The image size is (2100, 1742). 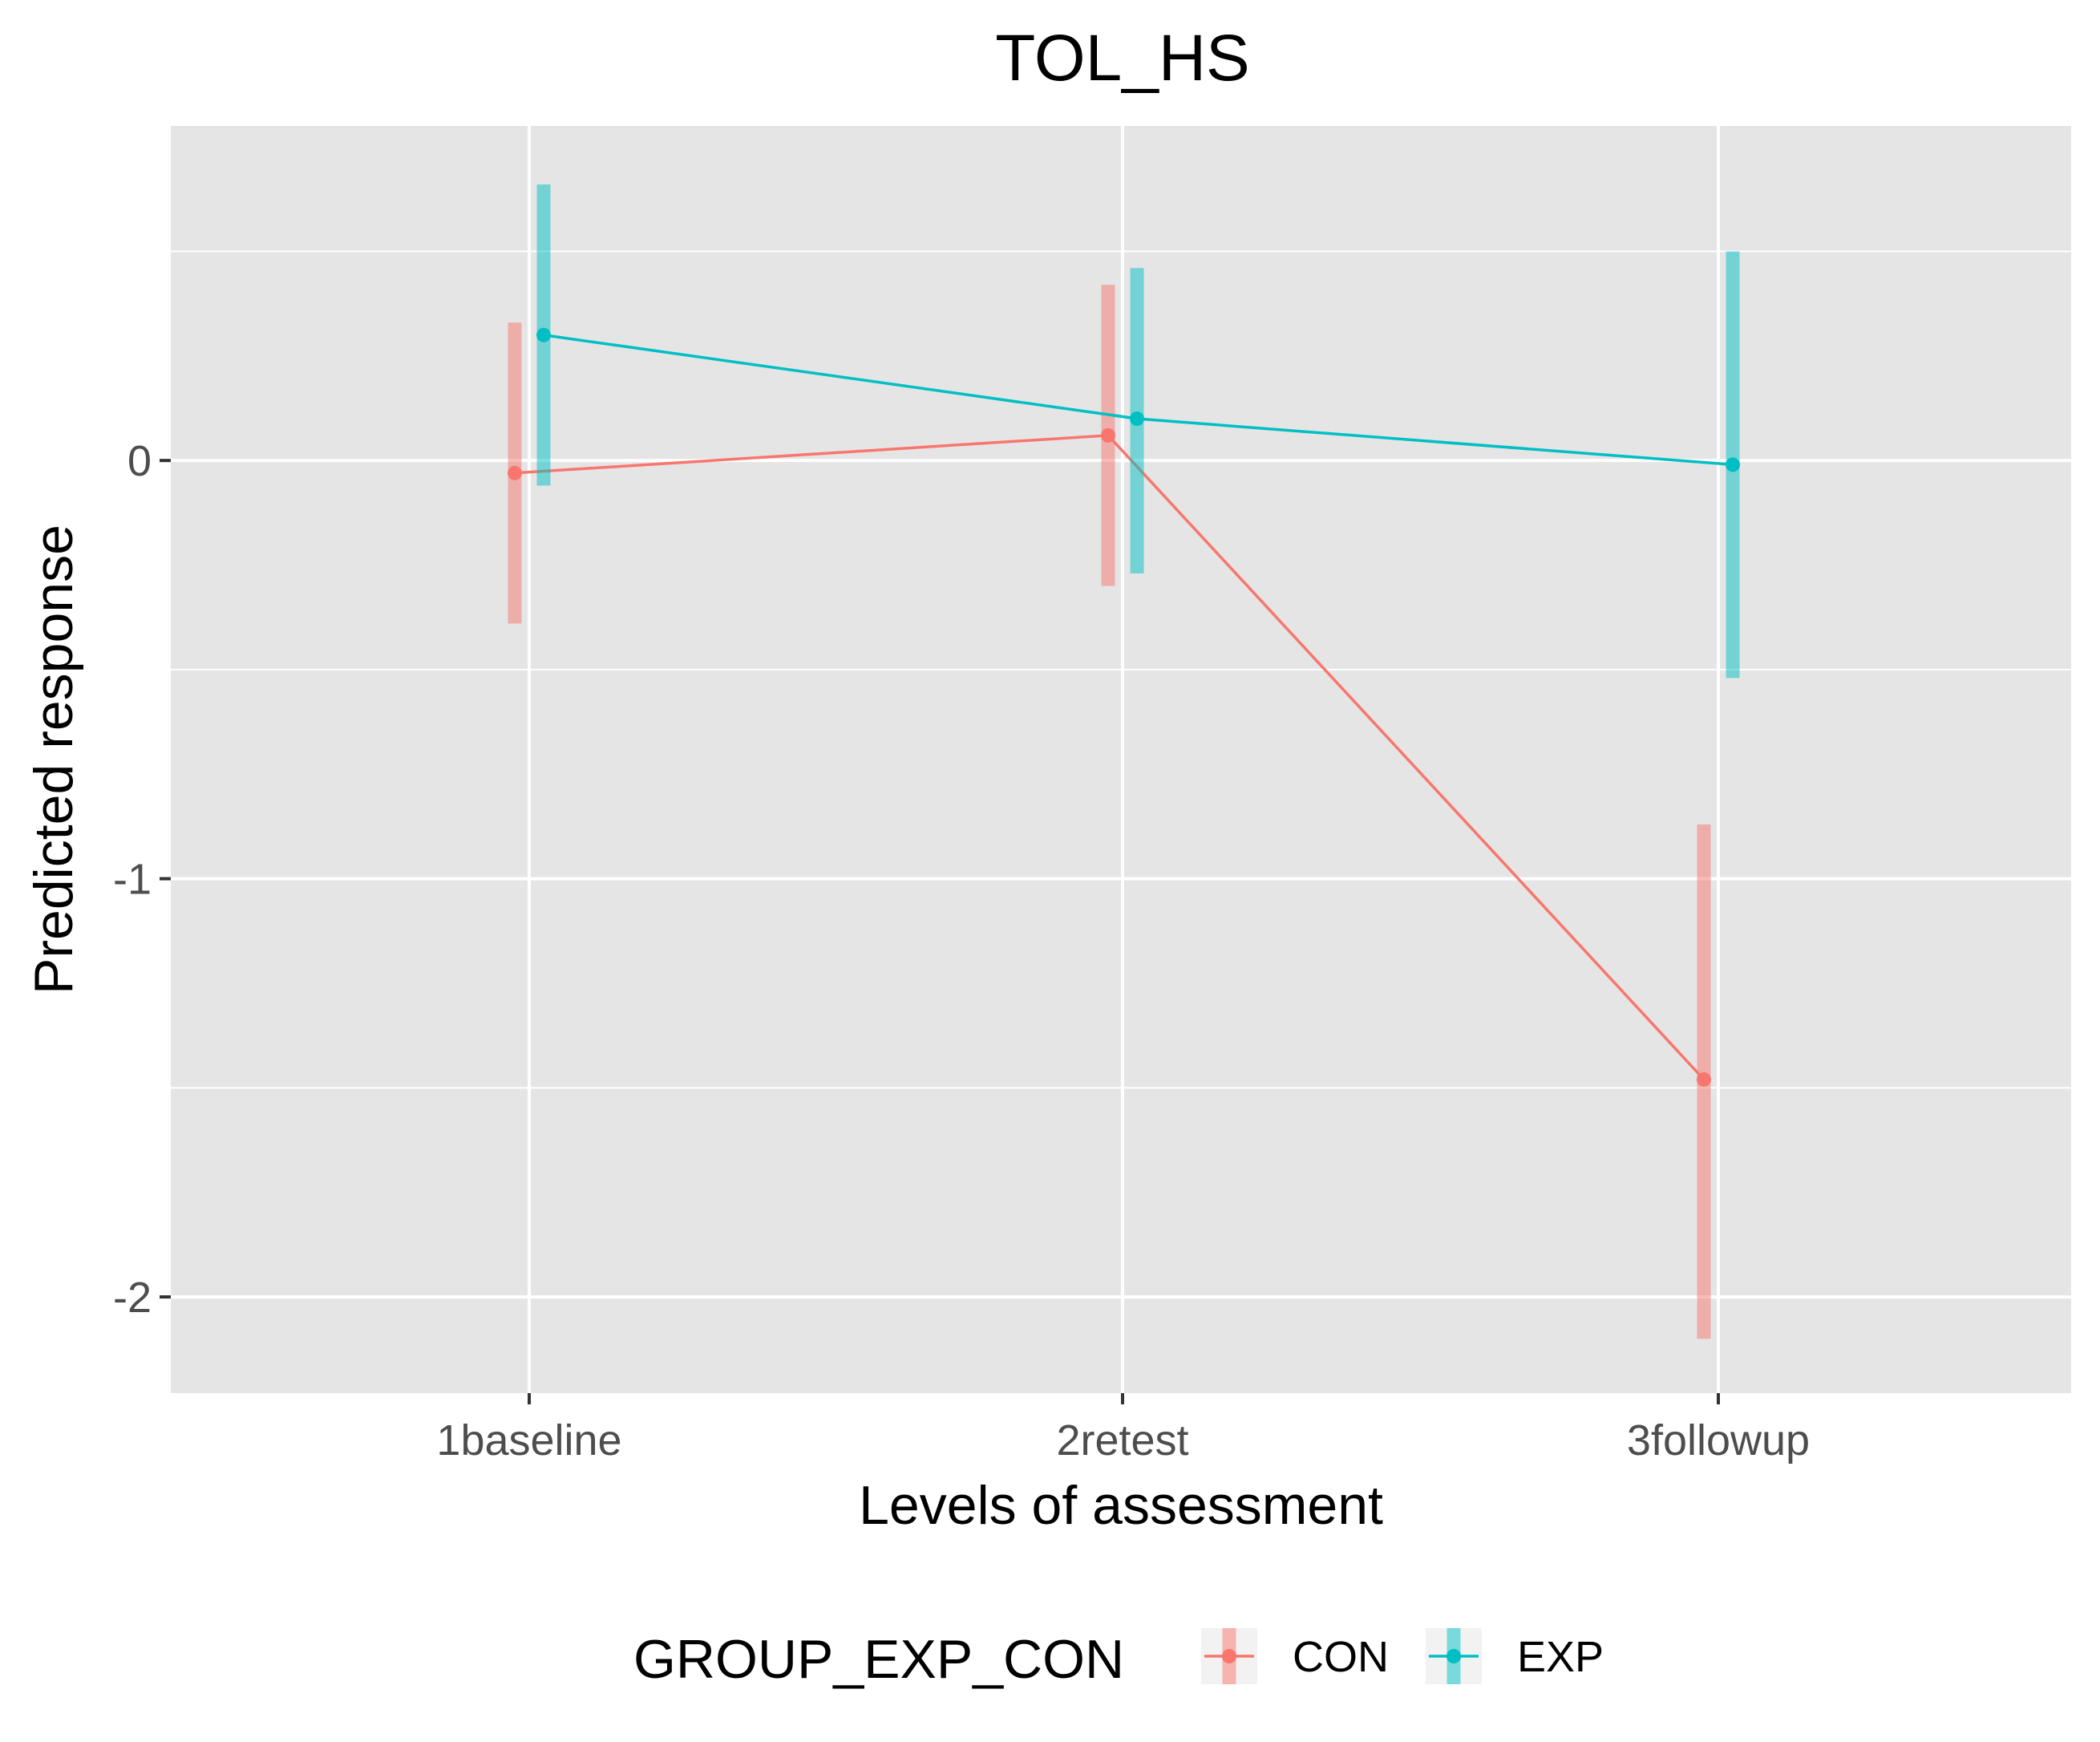 I want to click on x-tick-label: 3followup, so click(x=1719, y=1440).